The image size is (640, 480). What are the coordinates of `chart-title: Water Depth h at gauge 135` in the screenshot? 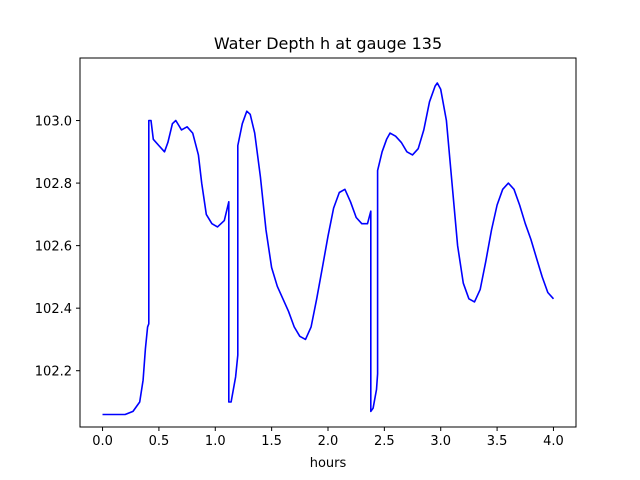 It's located at (328, 43).